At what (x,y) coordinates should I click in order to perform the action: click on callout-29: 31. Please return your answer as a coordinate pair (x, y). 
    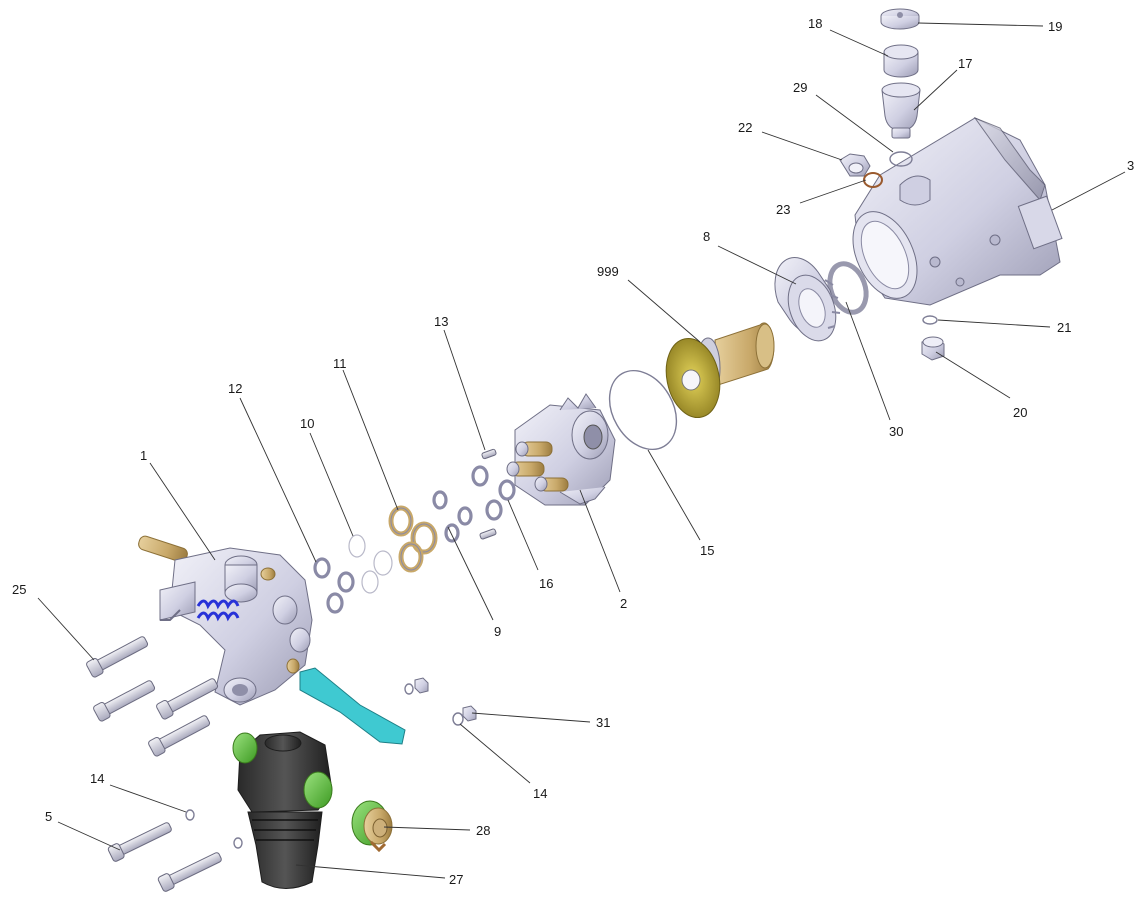
    Looking at the image, I should click on (603, 722).